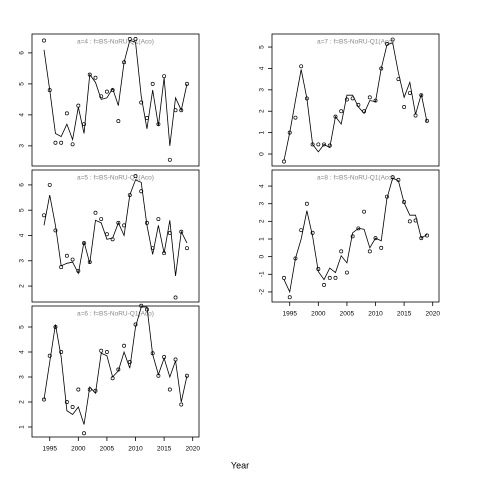  I want to click on panel: a=5 : f=BS-NoRU-Q1(Aco) 2 3 4 5 6, so click(109, 236).